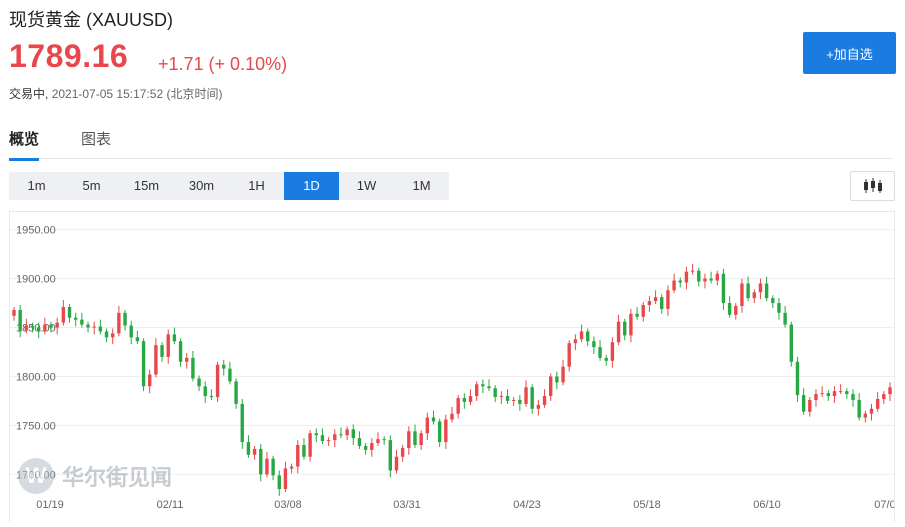  I want to click on x-tick-label: 06/10, so click(767, 505).